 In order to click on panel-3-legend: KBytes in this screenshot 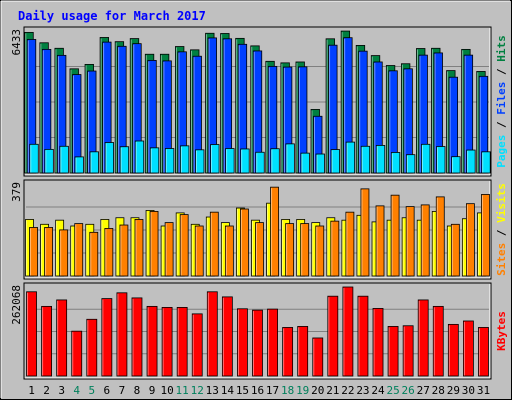, I will do `click(501, 331)`.